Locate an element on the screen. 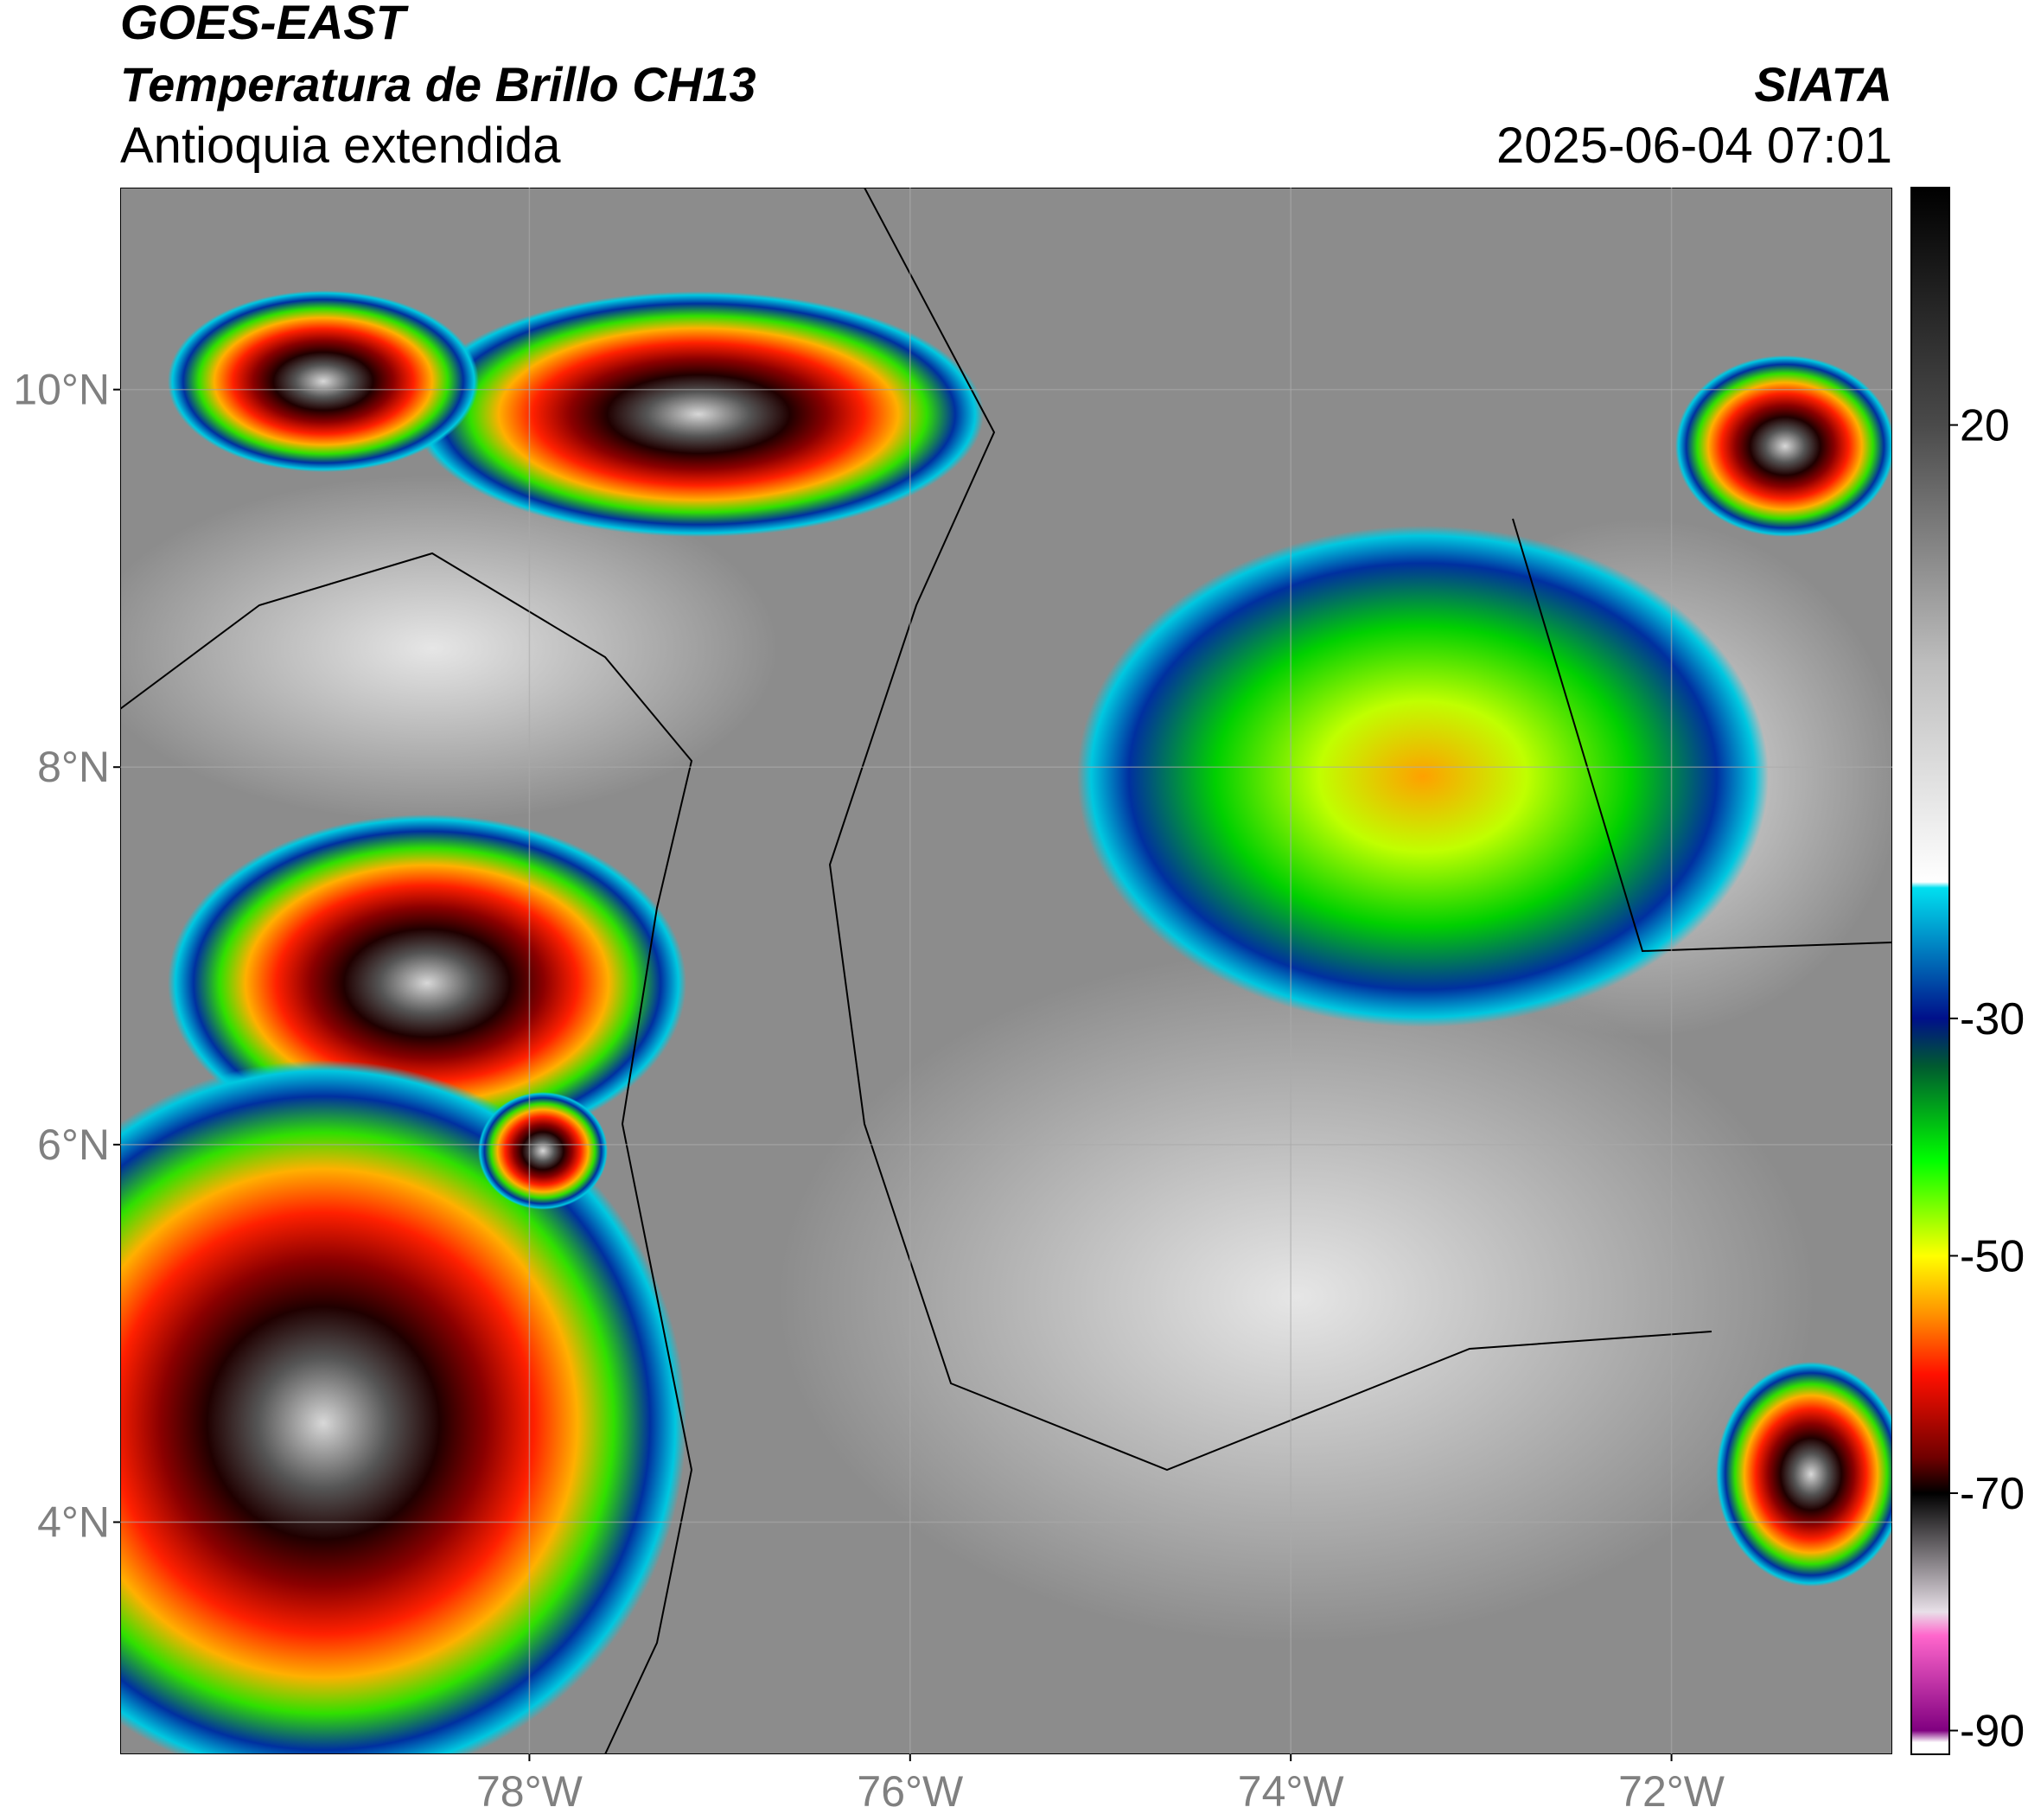 This screenshot has height=1820, width=2028. colorbar-tick-label: -90 is located at coordinates (1993, 1732).